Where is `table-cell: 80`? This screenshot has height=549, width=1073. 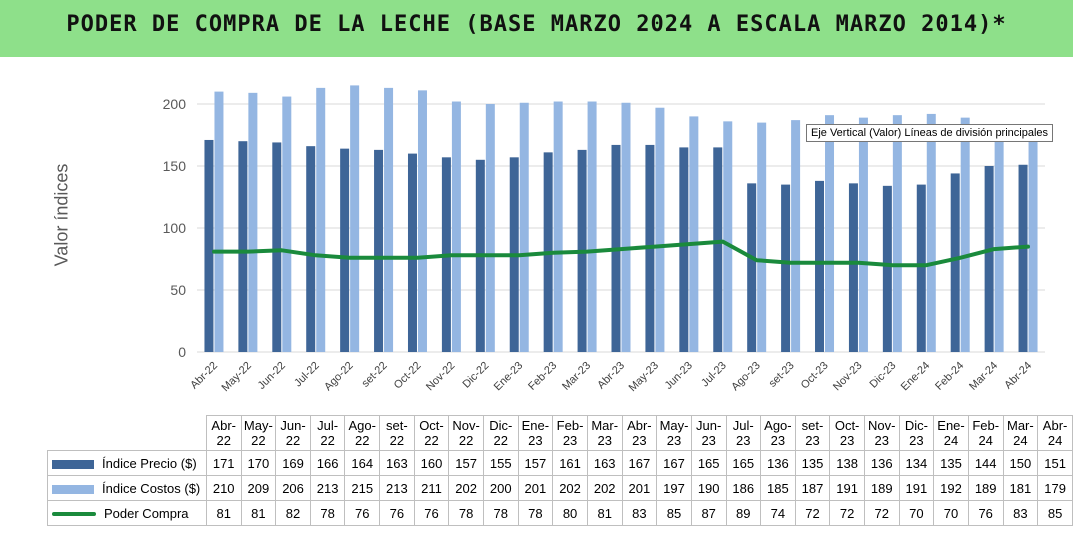
table-cell: 80 is located at coordinates (570, 513).